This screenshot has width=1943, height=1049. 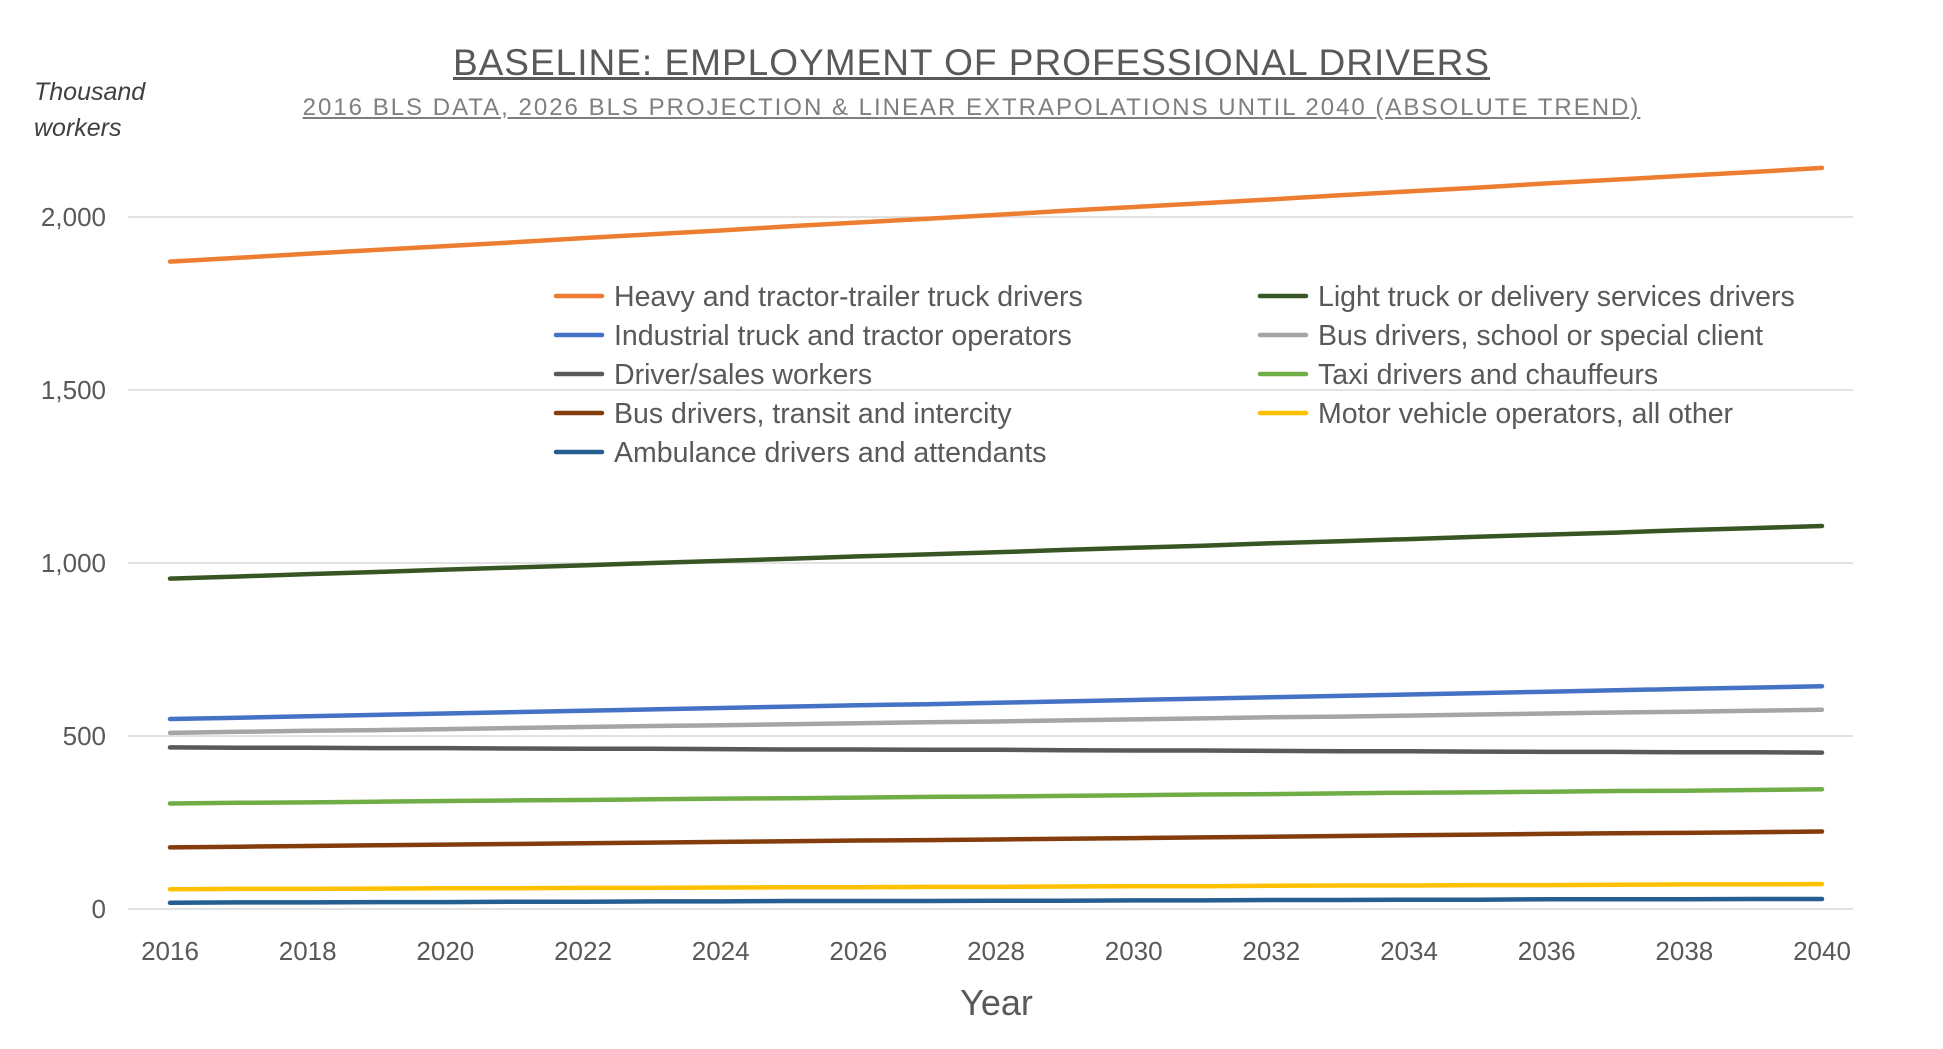 What do you see at coordinates (73, 563) in the screenshot?
I see `y-tick-label: 1,000` at bounding box center [73, 563].